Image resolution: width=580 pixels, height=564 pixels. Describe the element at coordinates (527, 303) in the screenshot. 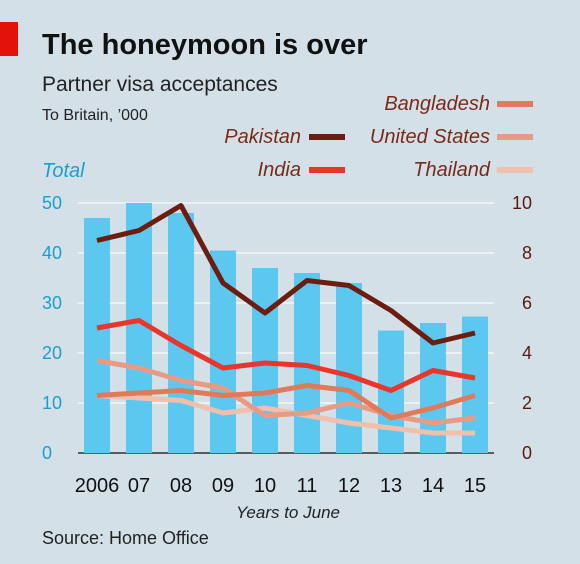

I see `right-tick-label: 6` at that location.